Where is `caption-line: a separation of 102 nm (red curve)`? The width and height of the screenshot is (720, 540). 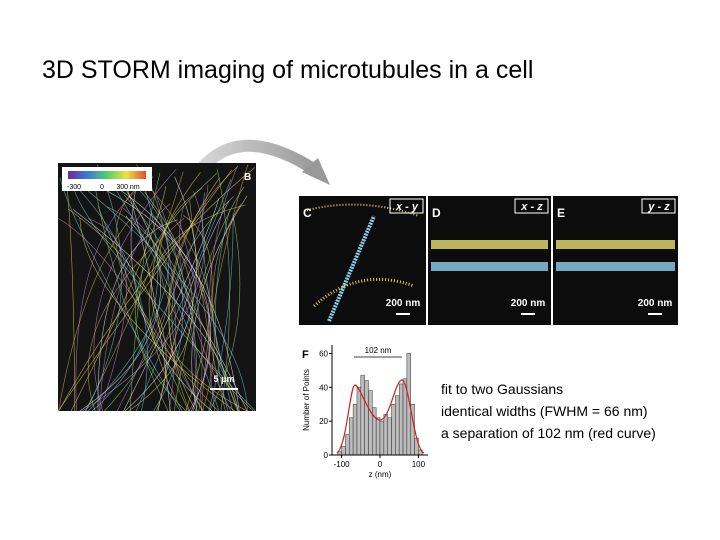
caption-line: a separation of 102 nm (red curve) is located at coordinates (548, 433).